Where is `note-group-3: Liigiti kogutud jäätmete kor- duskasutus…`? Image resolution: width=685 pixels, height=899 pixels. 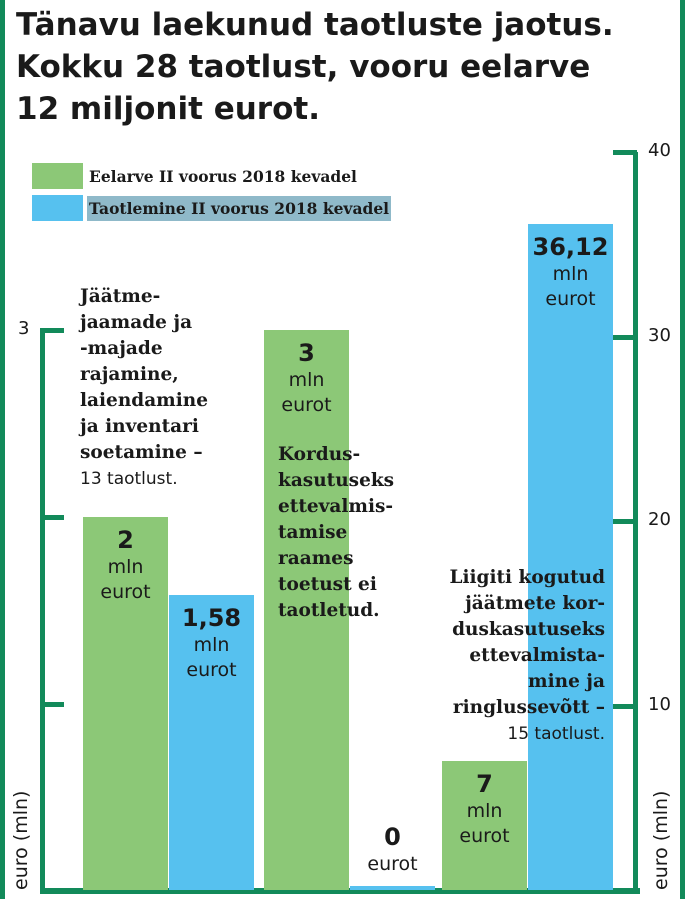
note-group-3: Liigiti kogutud jäätmete kor- duskasutus… is located at coordinates (527, 656).